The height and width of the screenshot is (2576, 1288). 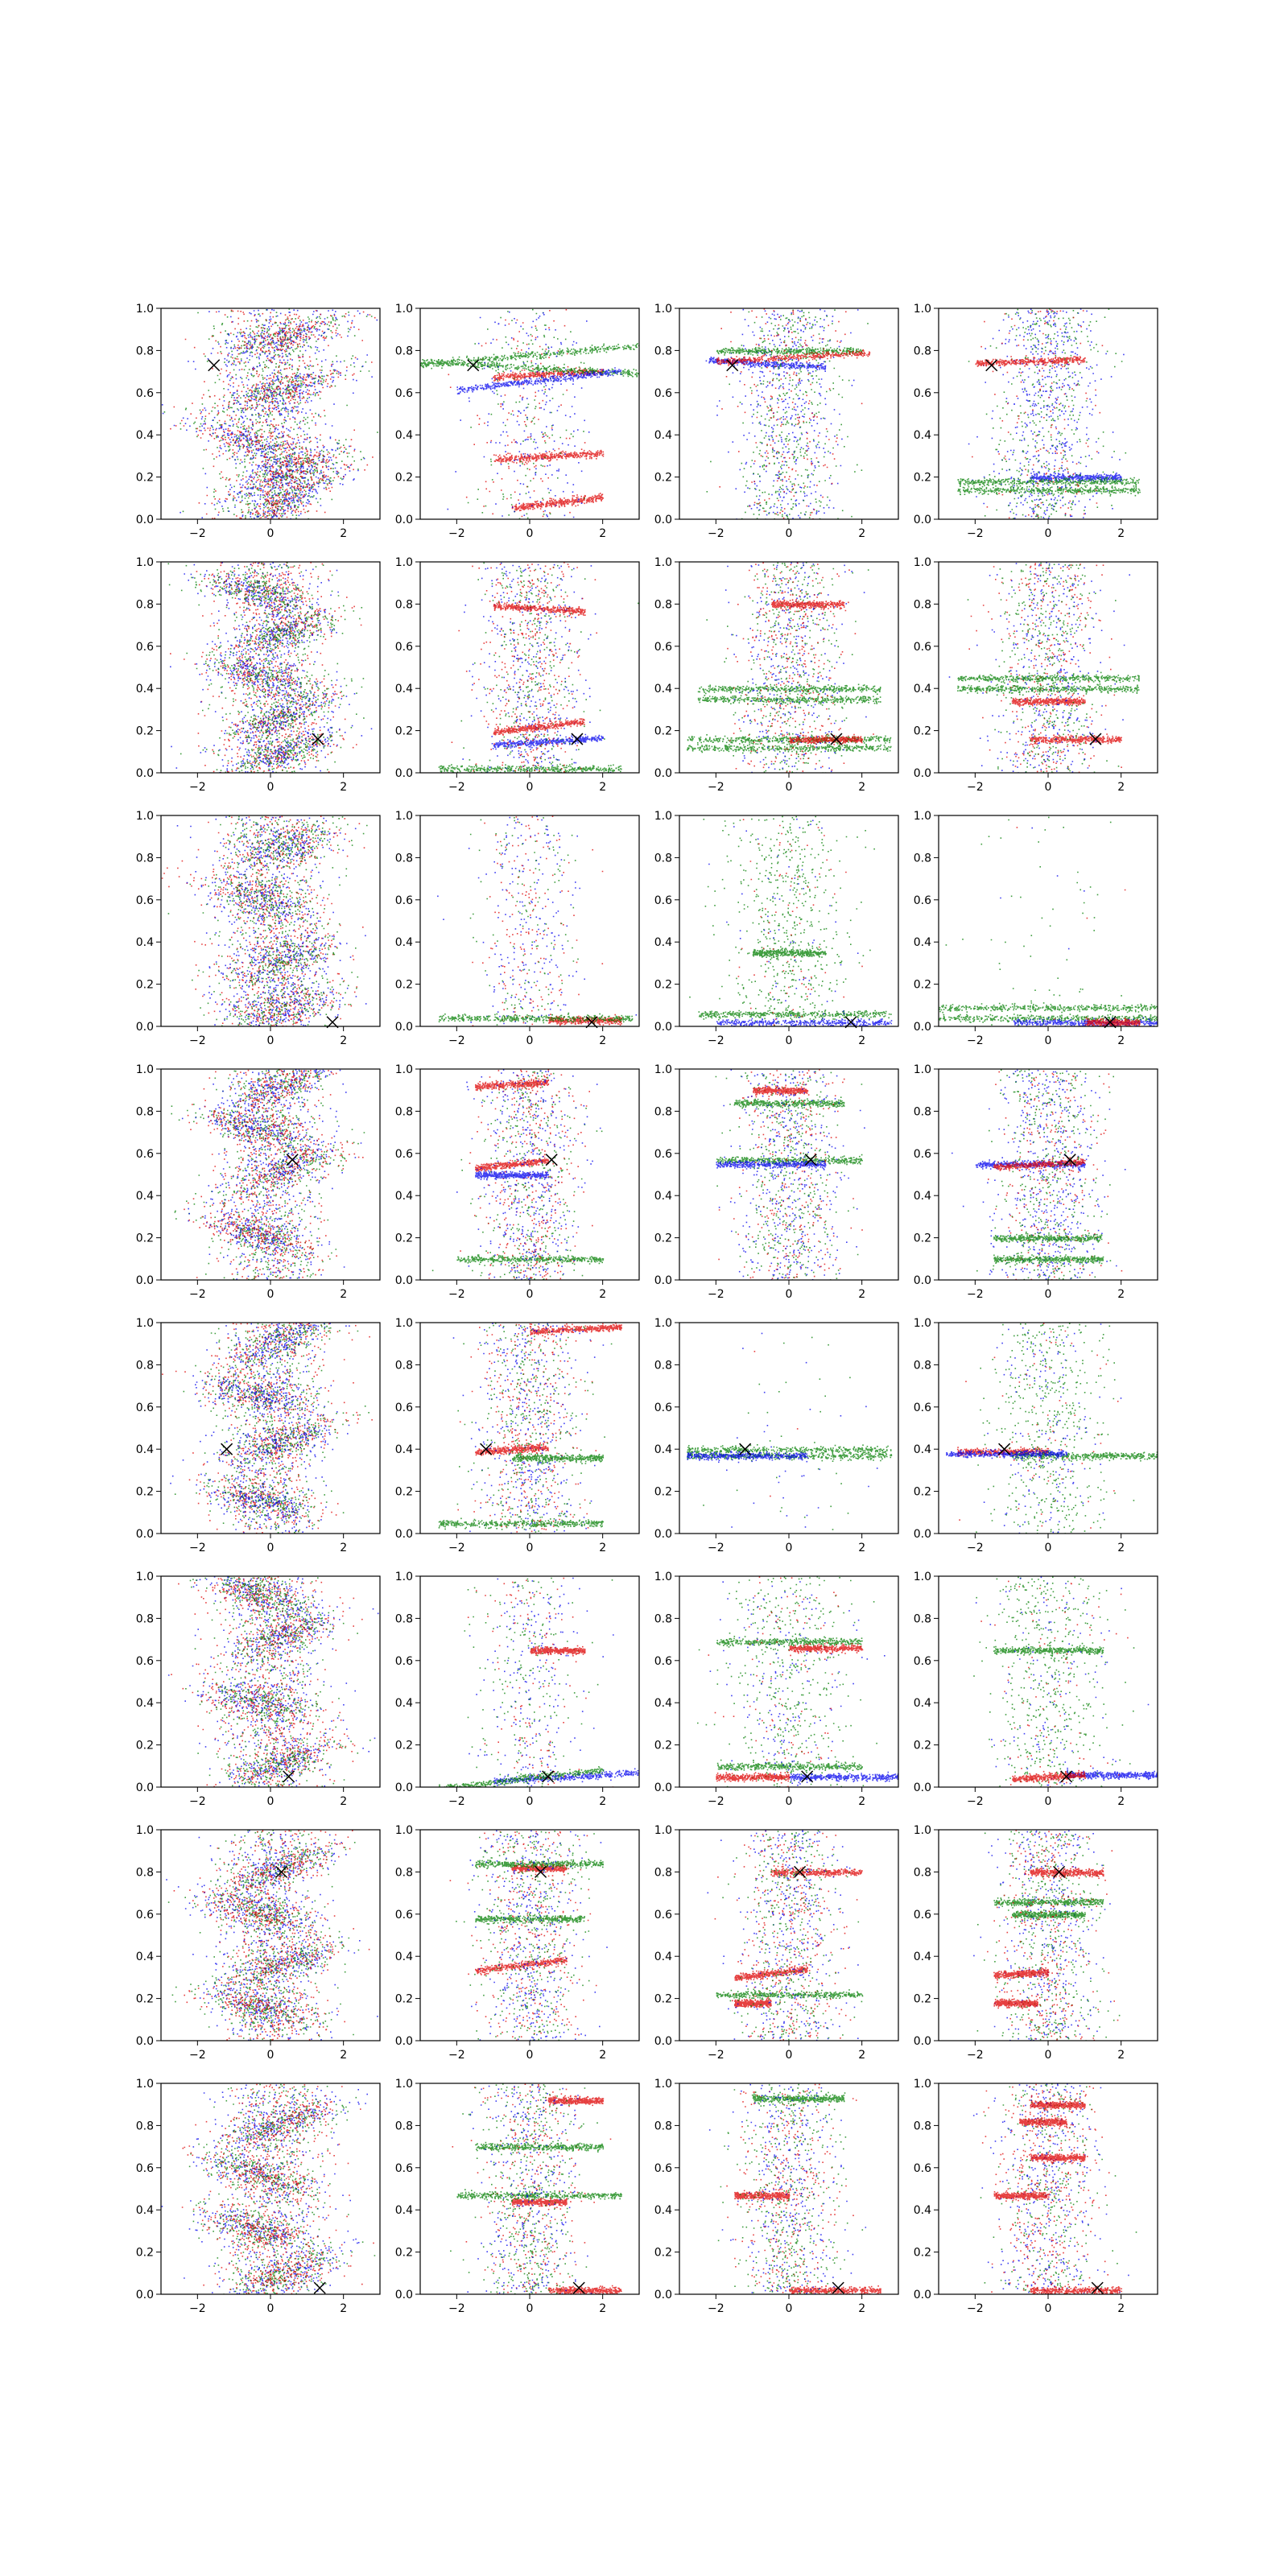 I want to click on subplot-r4-c4: −2 0 20.00.20.40.60.81.0, so click(x=1036, y=1182).